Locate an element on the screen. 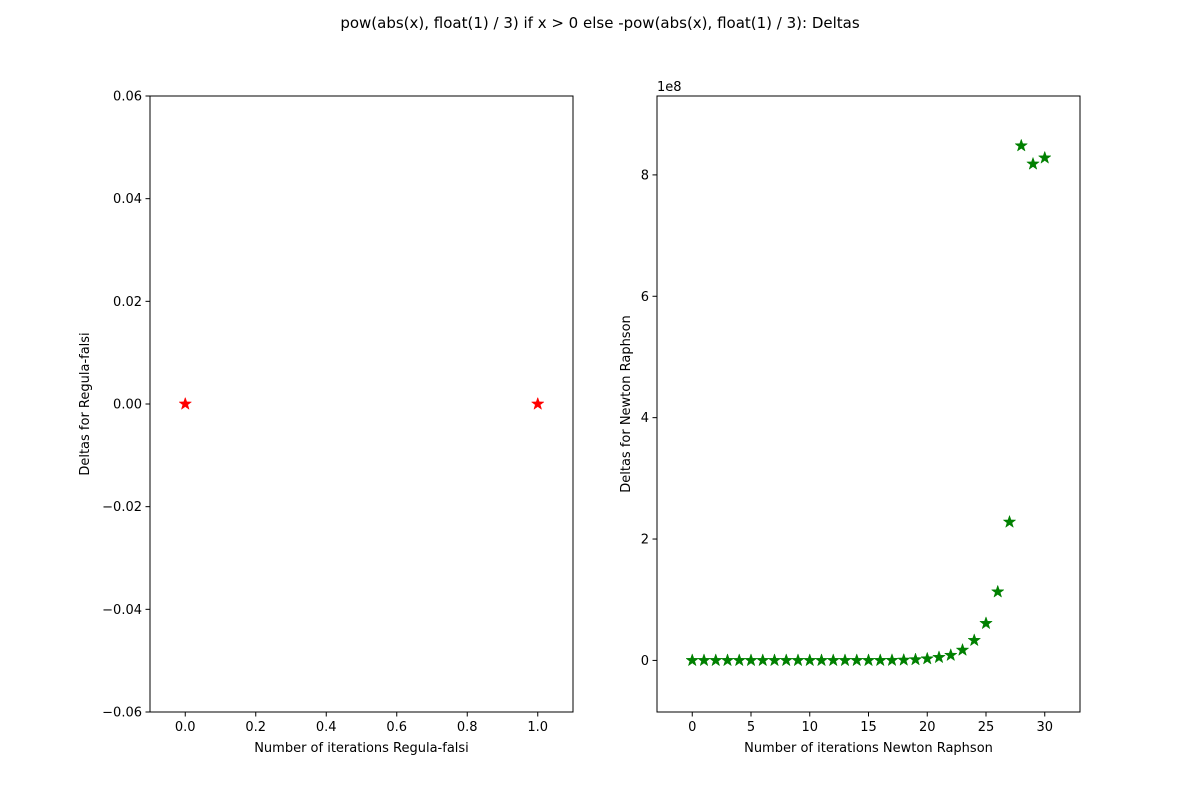  regula-falsi-x-tick-label: 0.2 is located at coordinates (255, 727).